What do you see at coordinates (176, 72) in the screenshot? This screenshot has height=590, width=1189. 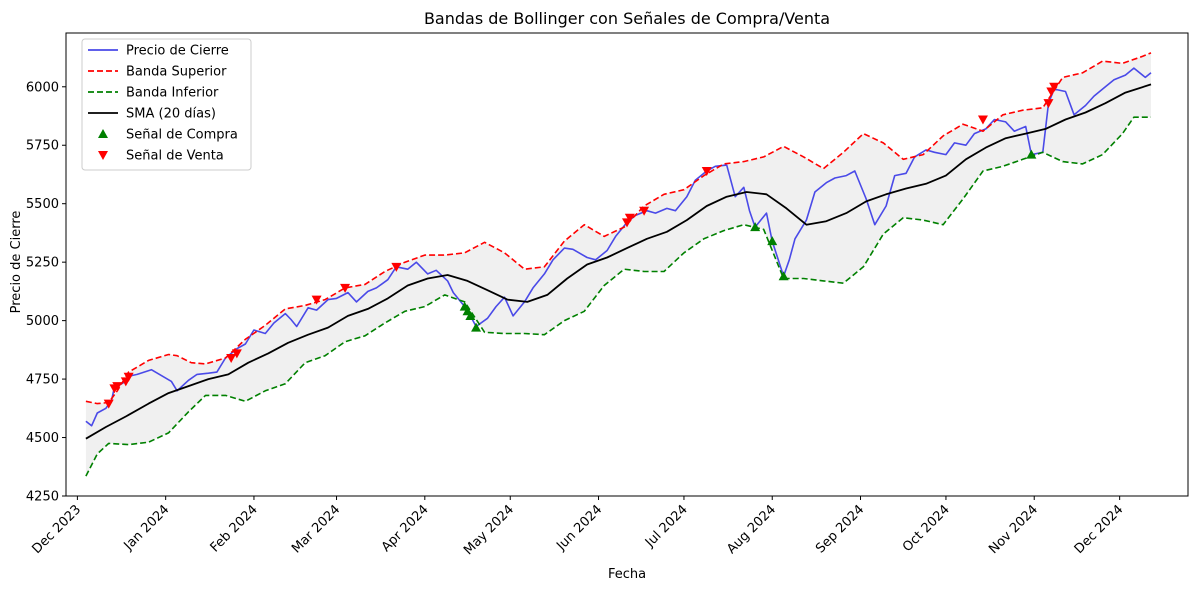 I see `legend-label-banda-superior: Banda Superior` at bounding box center [176, 72].